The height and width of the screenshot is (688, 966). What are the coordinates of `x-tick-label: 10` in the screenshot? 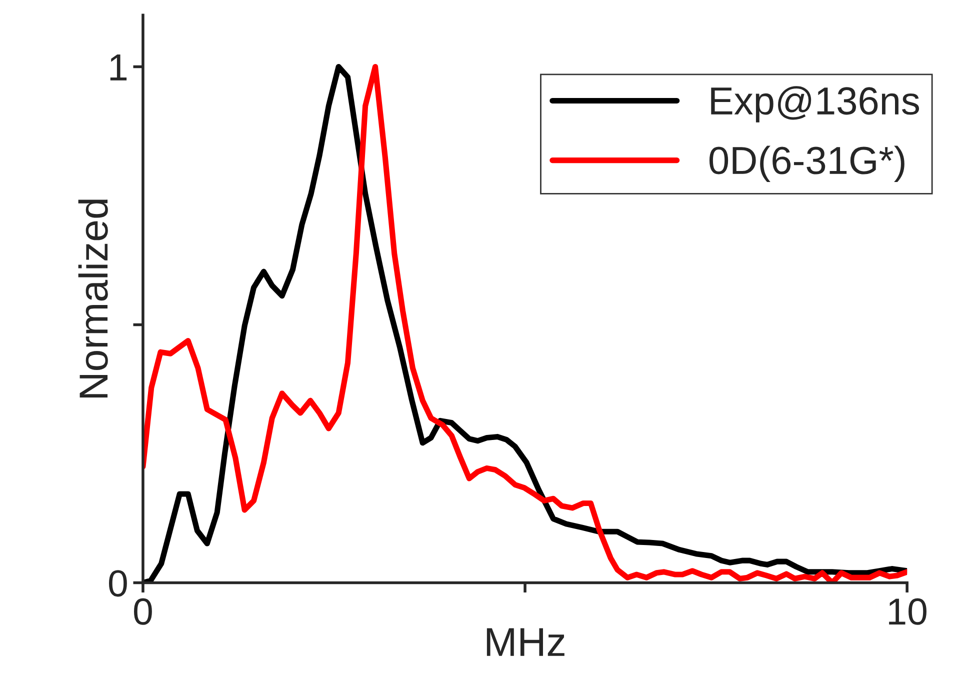 It's located at (907, 611).